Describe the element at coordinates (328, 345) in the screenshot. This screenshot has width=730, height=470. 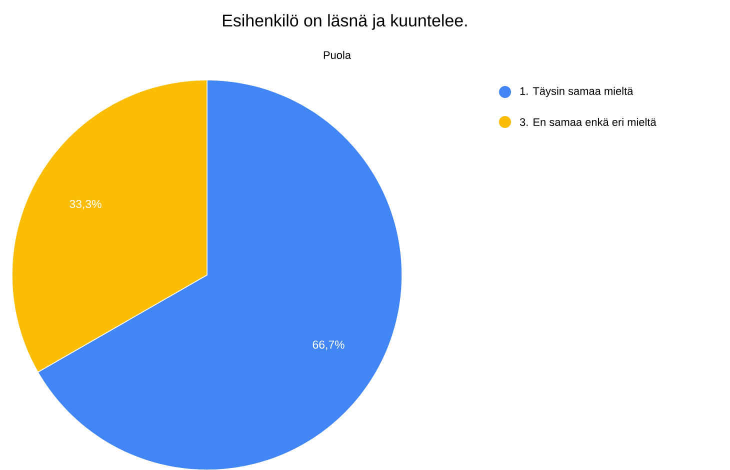
I see `data-label: 66,7%` at that location.